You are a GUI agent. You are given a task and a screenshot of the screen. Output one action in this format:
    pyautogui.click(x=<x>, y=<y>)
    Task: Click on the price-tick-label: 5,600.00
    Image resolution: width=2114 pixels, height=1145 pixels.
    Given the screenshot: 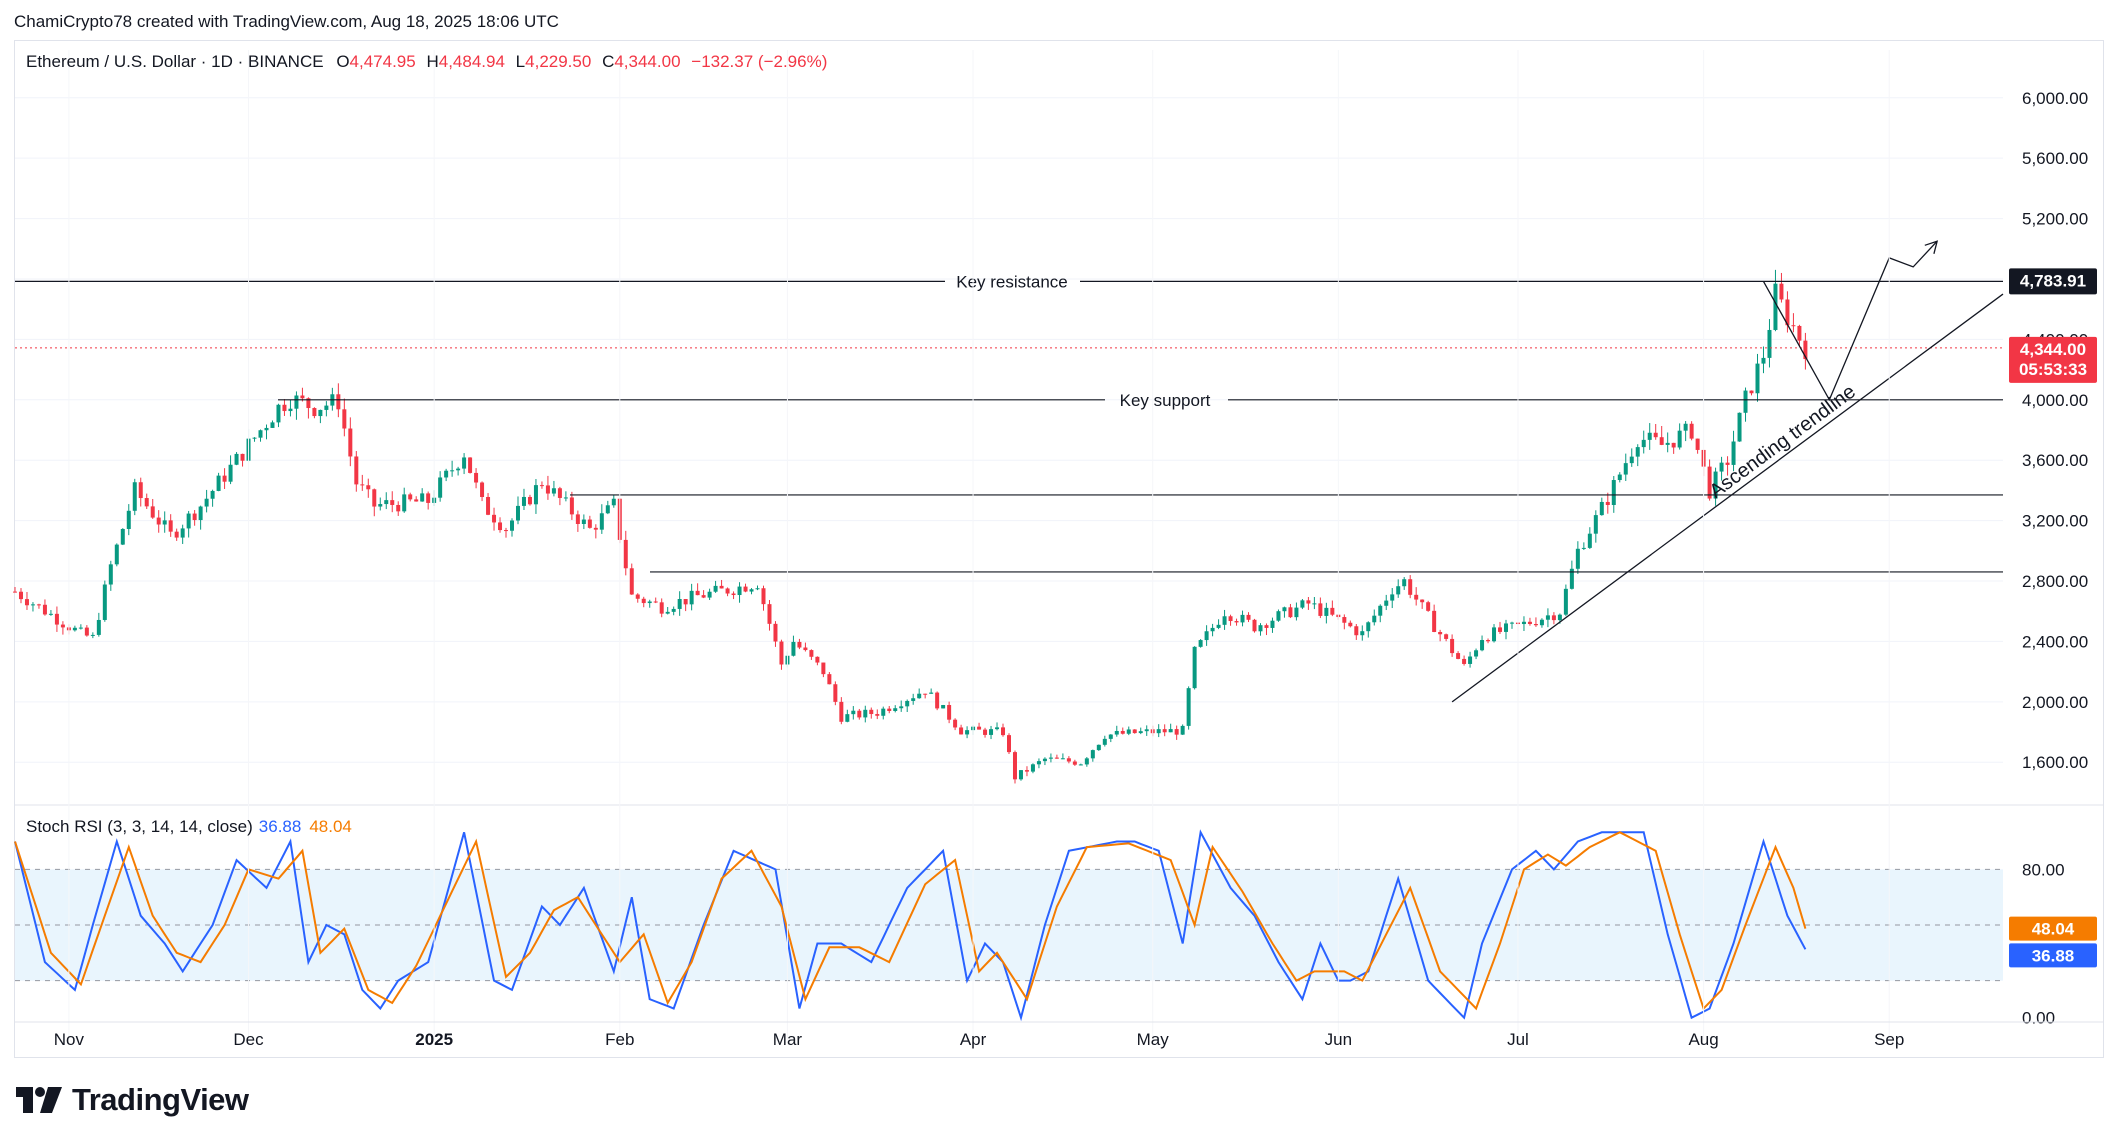 What is the action you would take?
    pyautogui.click(x=2055, y=158)
    